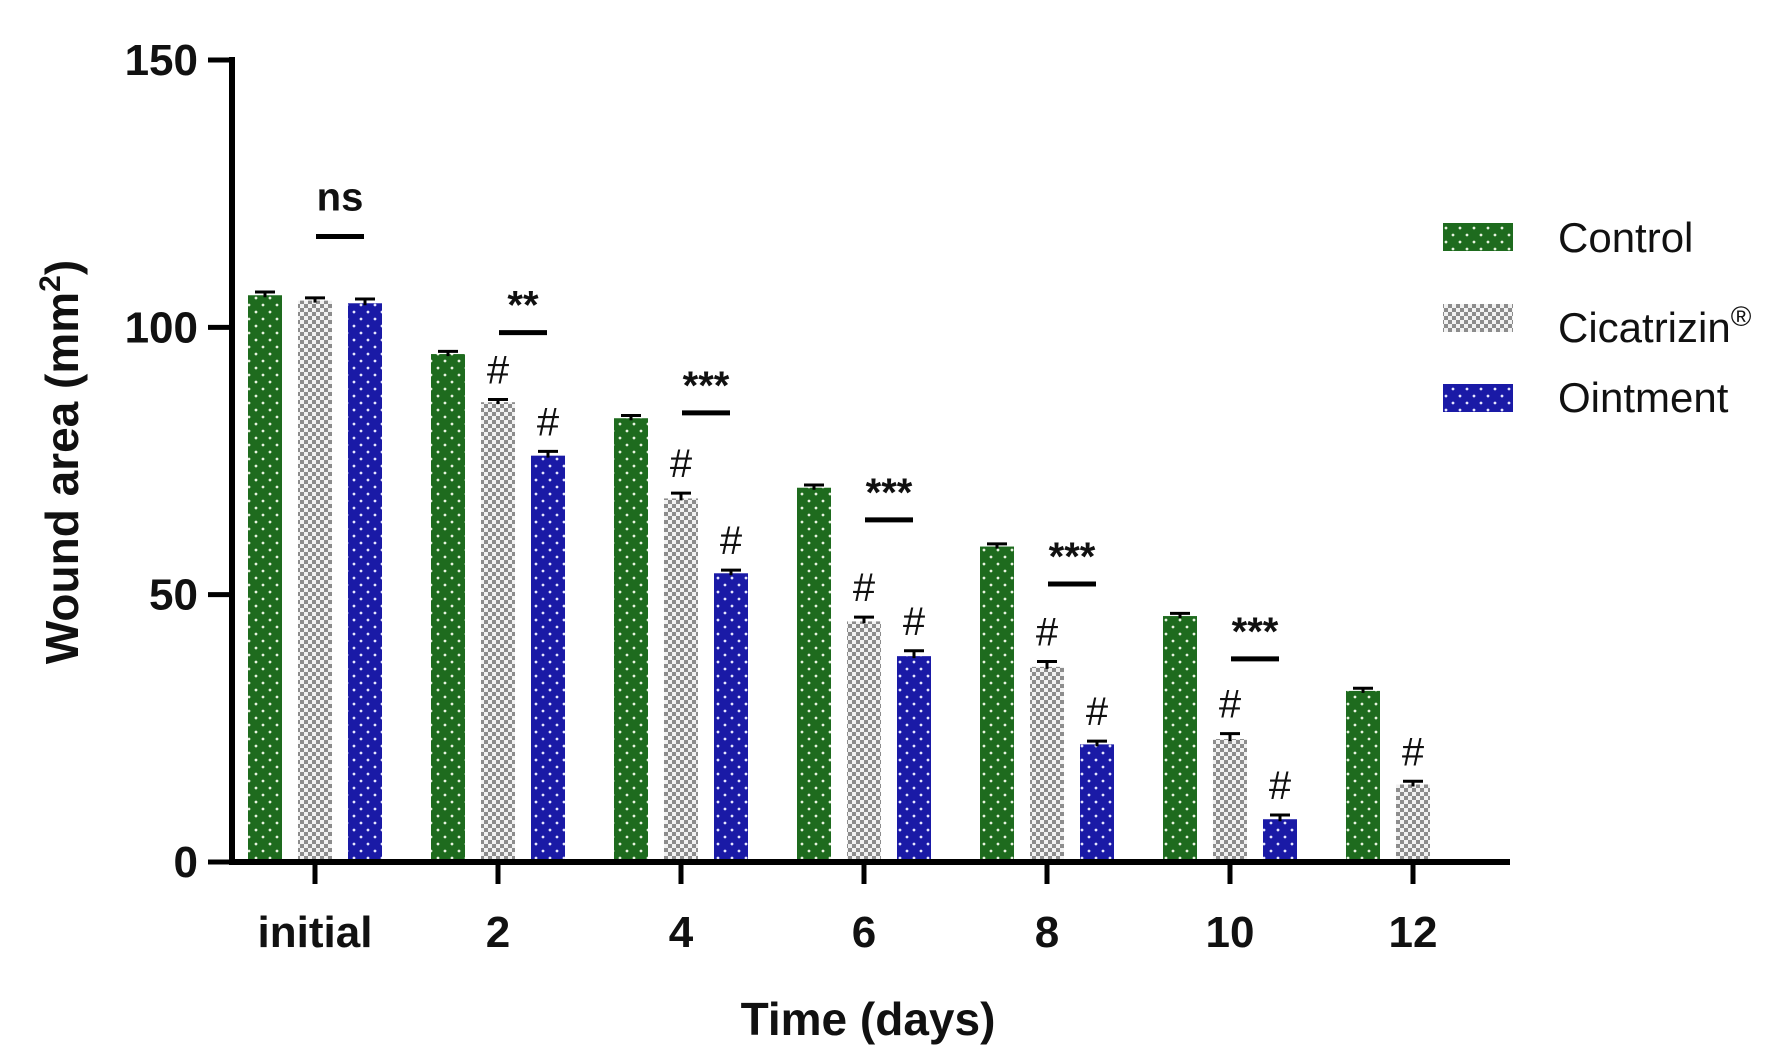 This screenshot has width=1778, height=1062. Describe the element at coordinates (1478, 237) in the screenshot. I see `legend-swatch-control` at that location.